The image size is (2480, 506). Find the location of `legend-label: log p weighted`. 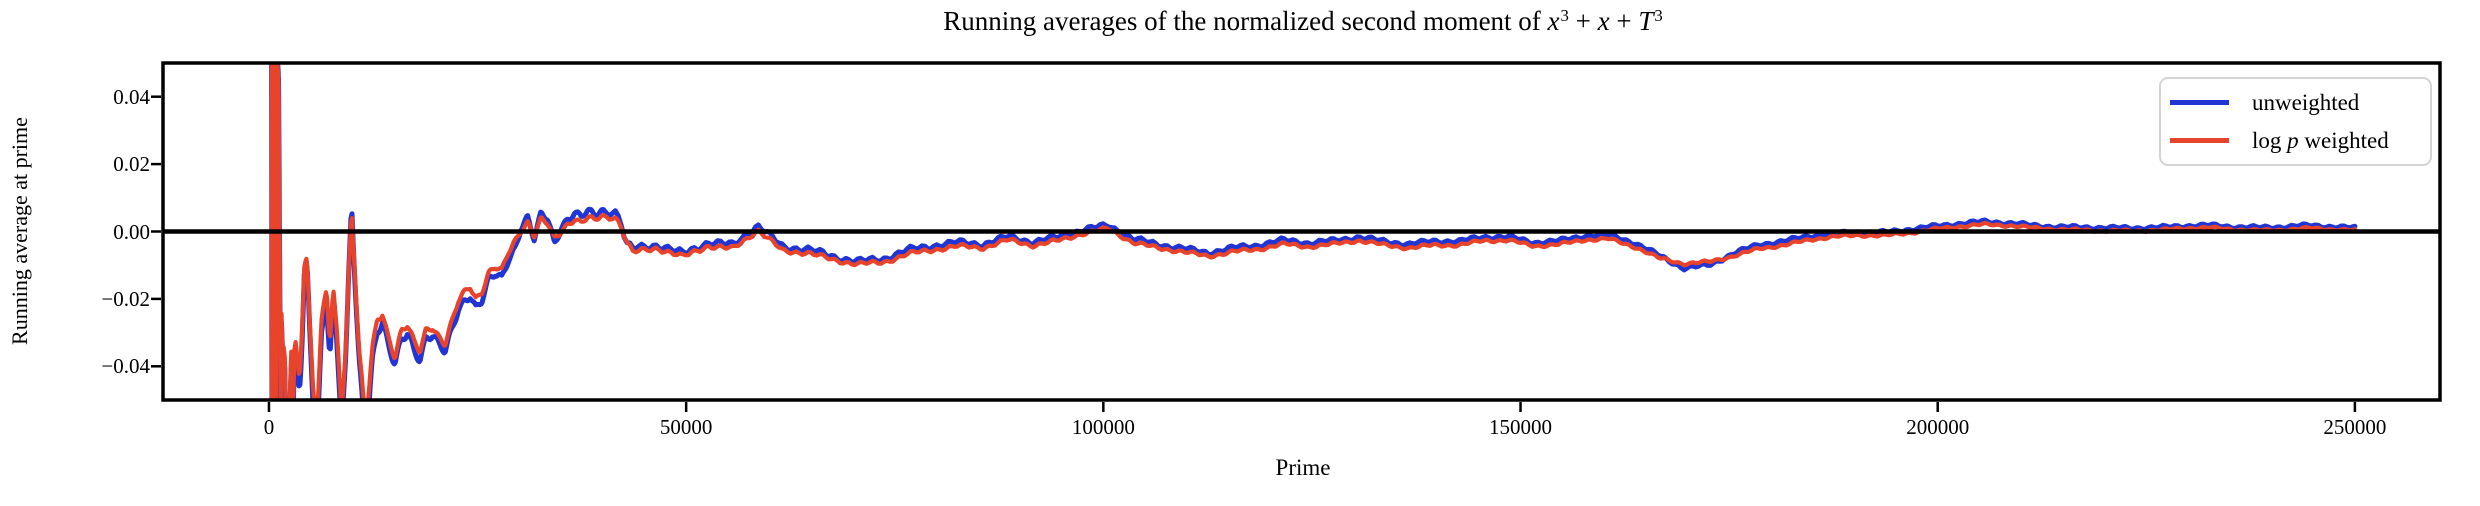

legend-label: log p weighted is located at coordinates (2320, 141).